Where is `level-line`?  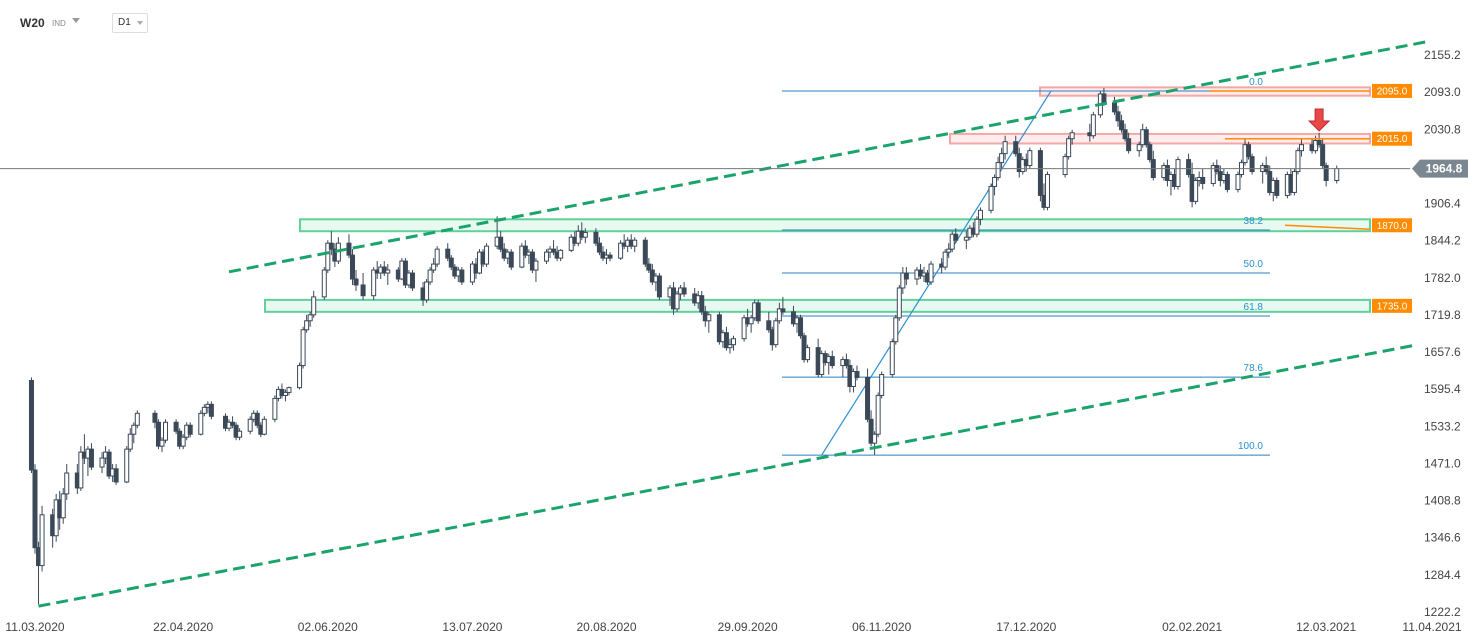
level-line is located at coordinates (1327, 227).